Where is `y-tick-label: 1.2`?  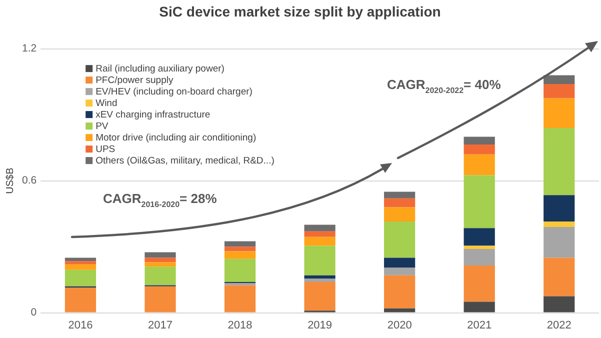
y-tick-label: 1.2 is located at coordinates (29, 48).